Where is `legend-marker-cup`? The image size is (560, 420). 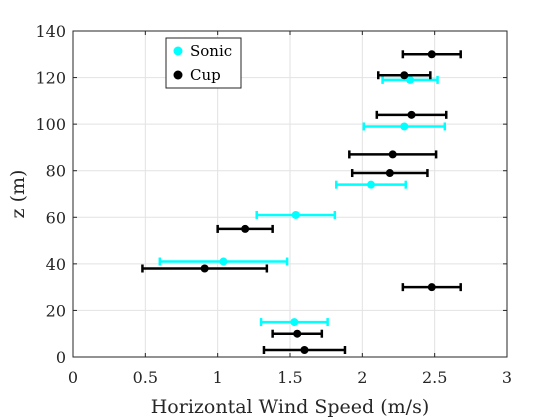 legend-marker-cup is located at coordinates (178, 75).